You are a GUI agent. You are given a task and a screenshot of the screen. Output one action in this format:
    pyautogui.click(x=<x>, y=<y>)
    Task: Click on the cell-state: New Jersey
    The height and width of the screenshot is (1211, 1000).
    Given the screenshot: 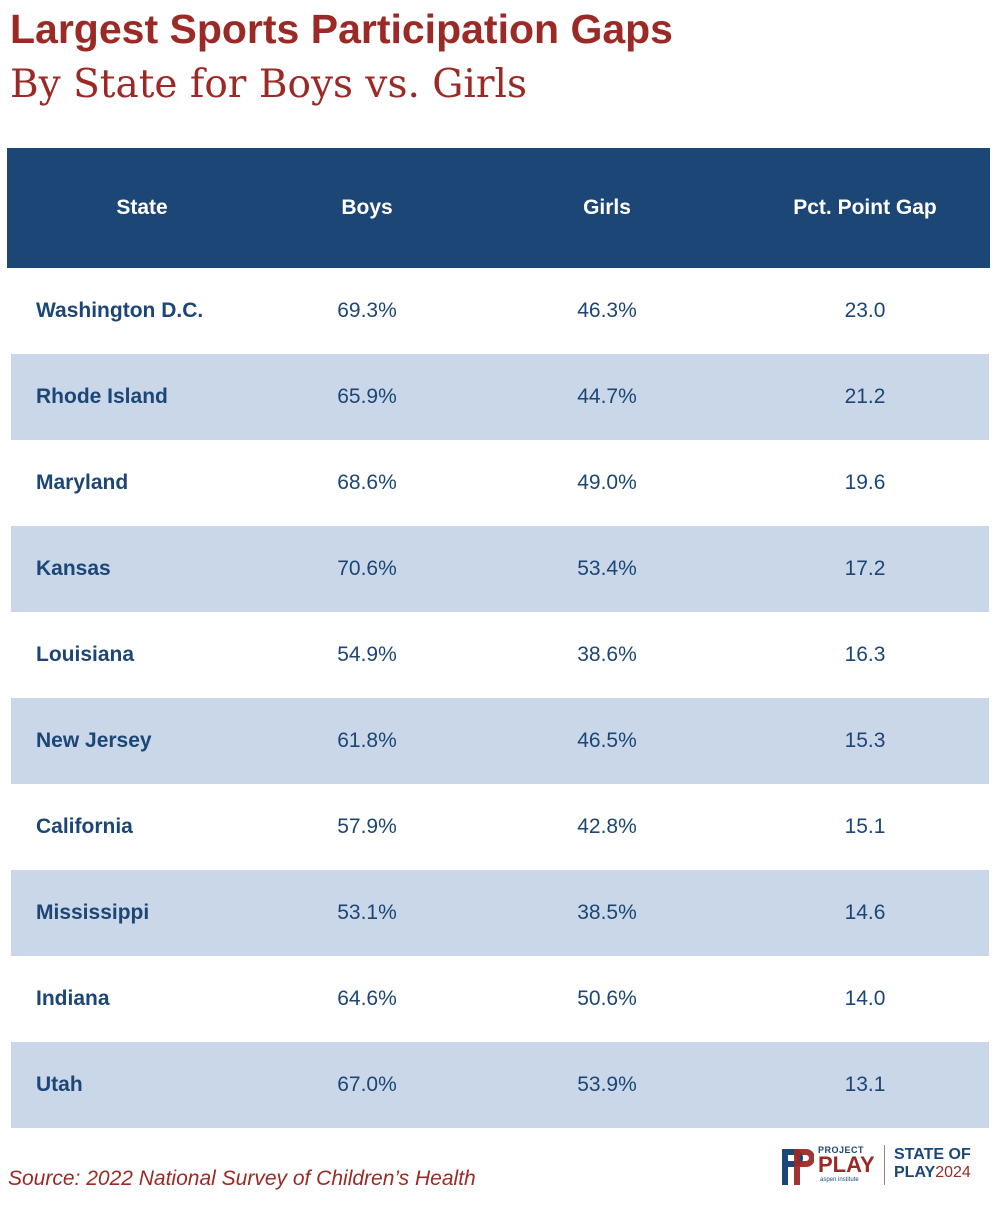 What is the action you would take?
    pyautogui.click(x=94, y=740)
    